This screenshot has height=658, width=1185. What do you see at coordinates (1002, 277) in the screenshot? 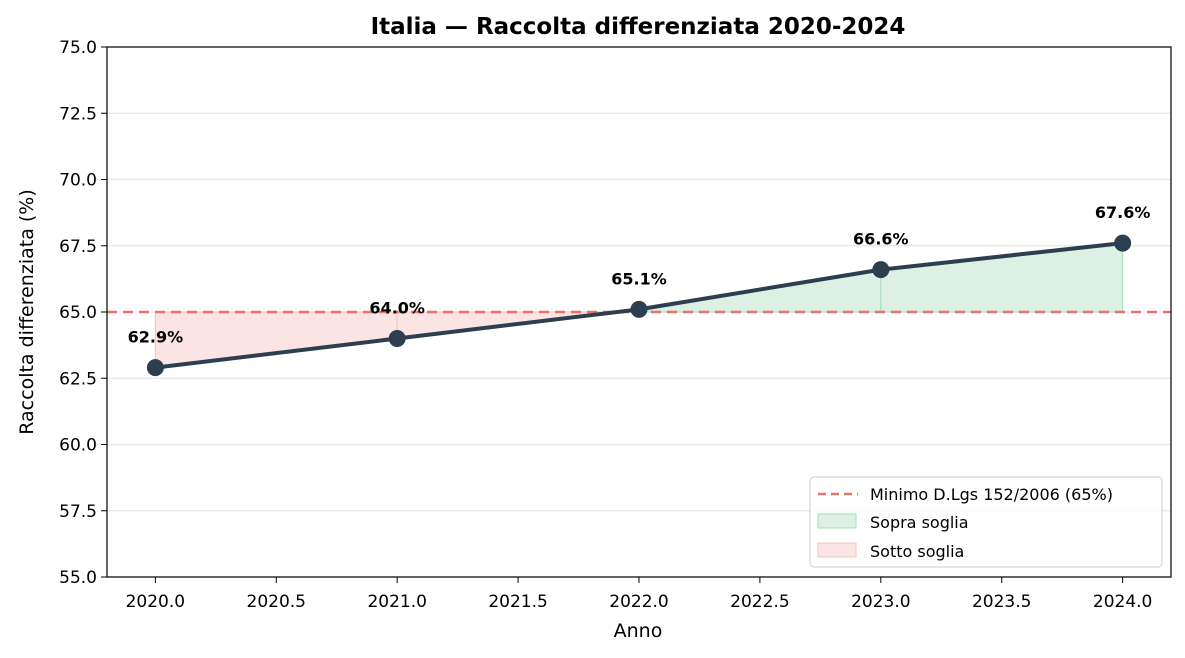
I see `fill-above-threshold` at bounding box center [1002, 277].